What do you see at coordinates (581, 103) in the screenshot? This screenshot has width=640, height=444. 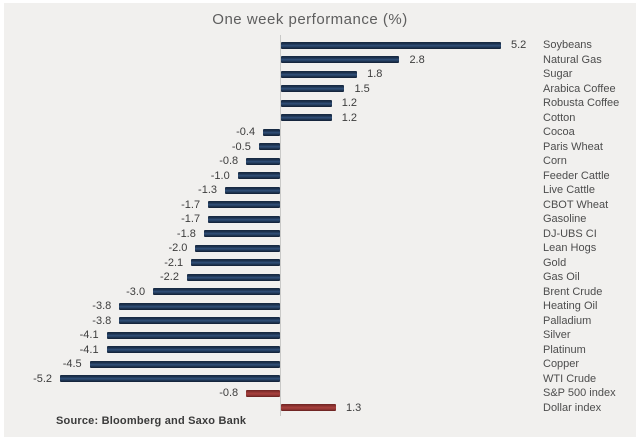 I see `category-label: Robusta Coffee` at bounding box center [581, 103].